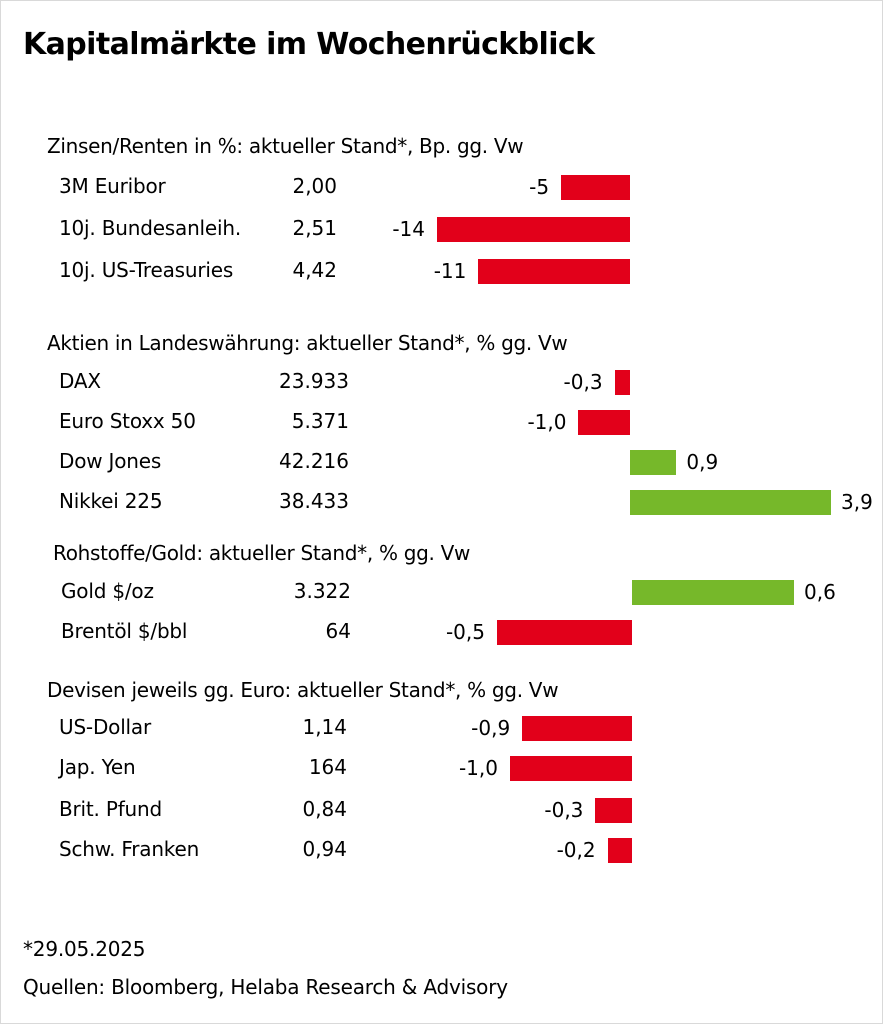  Describe the element at coordinates (576, 850) in the screenshot. I see `data-label: -0,2` at that location.